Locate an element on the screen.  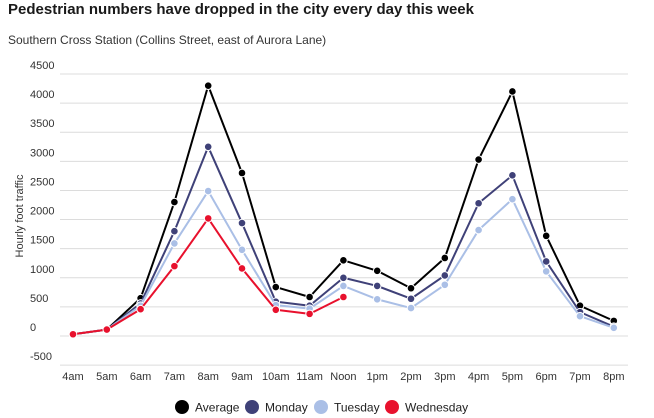
y-axis-ticks: -500 0 500 1000 1500 2000 2500 3000 3500 4000 4500 is located at coordinates (42, 211).